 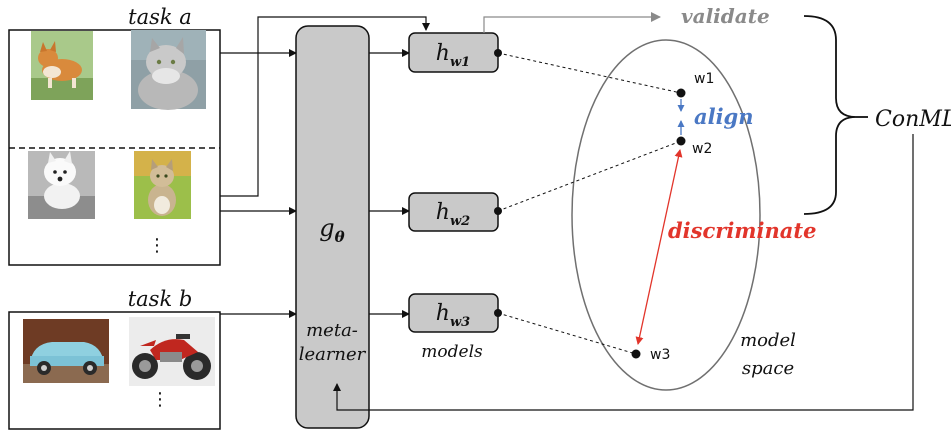 I want to click on models-label: models, so click(x=452, y=352).